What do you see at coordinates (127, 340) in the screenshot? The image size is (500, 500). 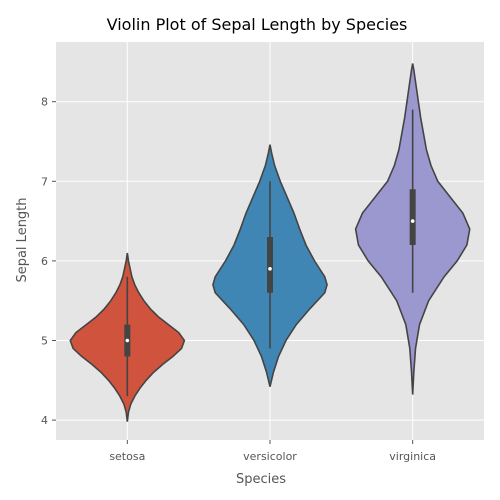 I see `median-dot-setosa` at bounding box center [127, 340].